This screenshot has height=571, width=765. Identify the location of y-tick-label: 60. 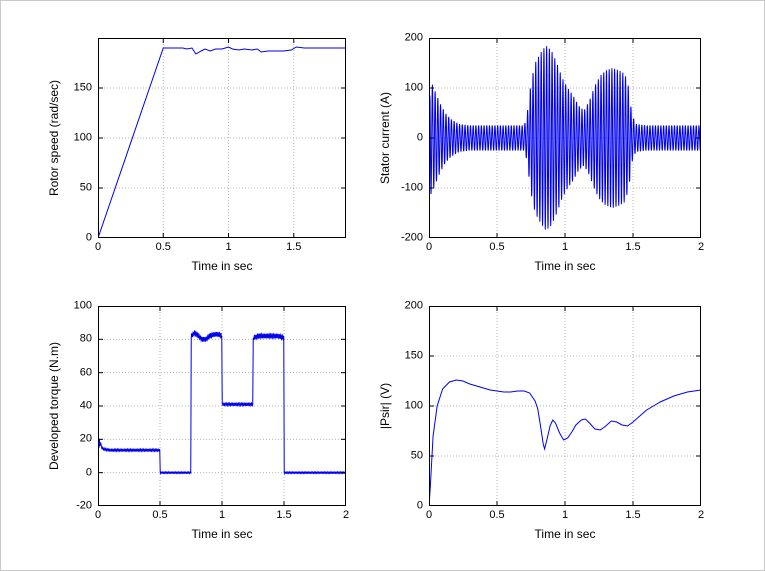
(85, 372).